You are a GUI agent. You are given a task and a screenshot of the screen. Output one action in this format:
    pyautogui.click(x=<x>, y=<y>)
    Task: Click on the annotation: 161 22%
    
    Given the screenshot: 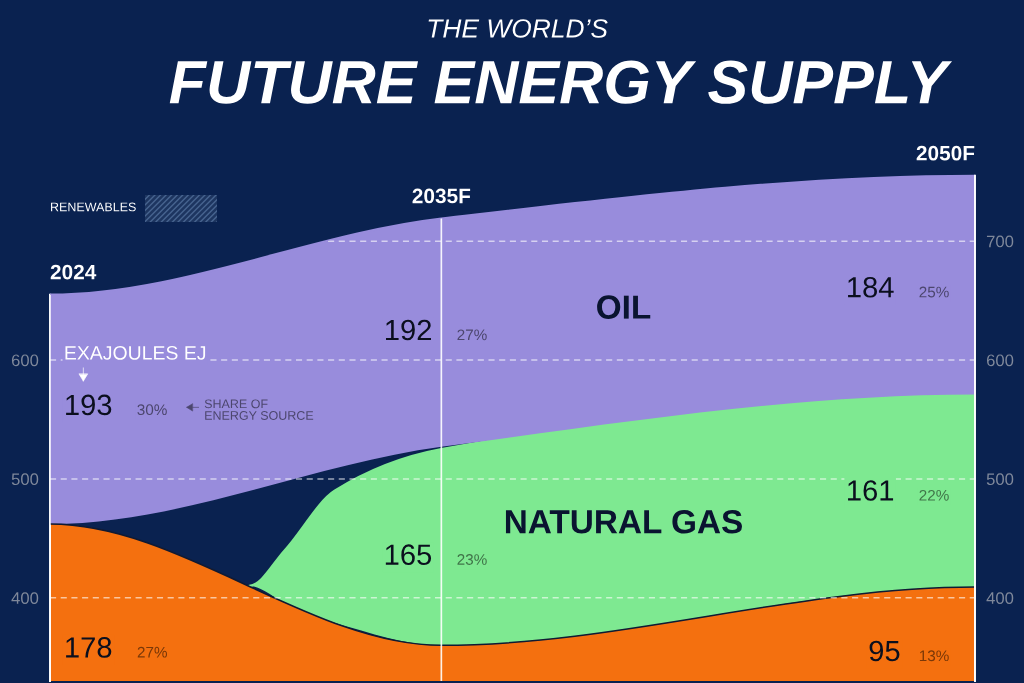 What is the action you would take?
    pyautogui.click(x=898, y=490)
    